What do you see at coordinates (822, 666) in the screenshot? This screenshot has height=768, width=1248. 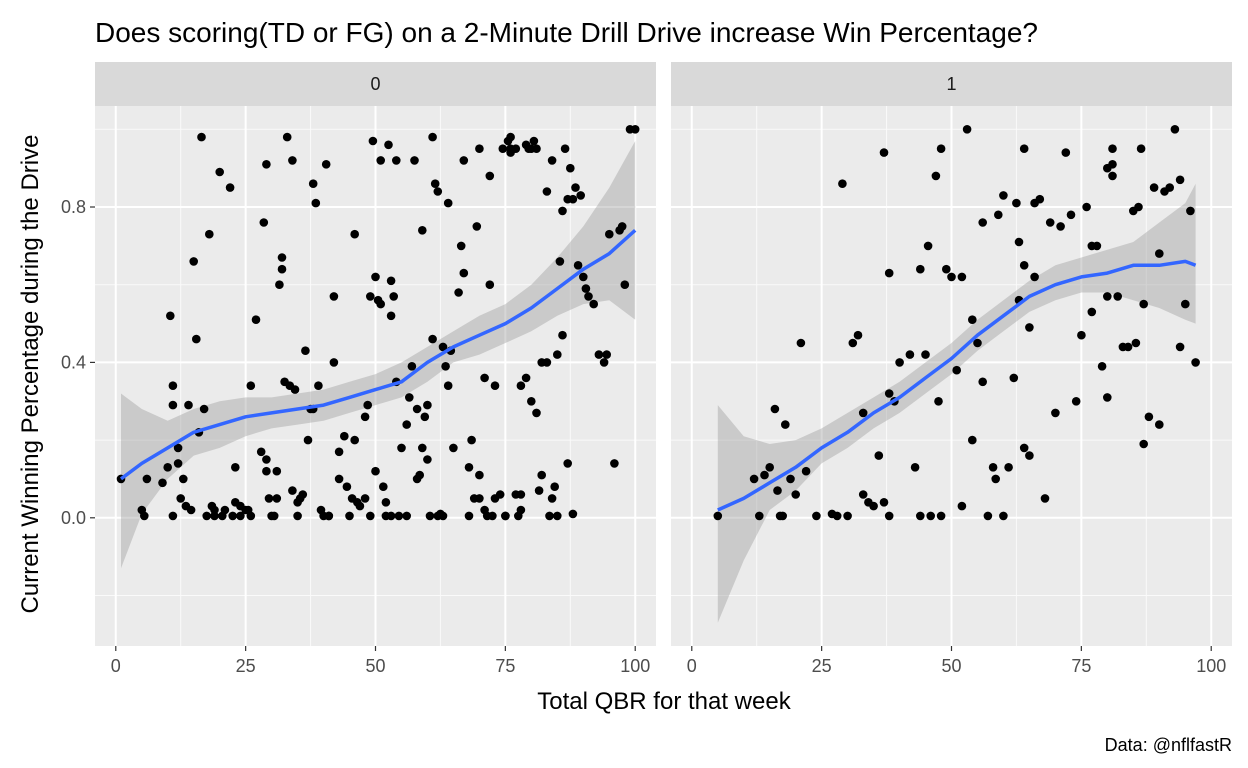 I see `x-tick-label: 25` at bounding box center [822, 666].